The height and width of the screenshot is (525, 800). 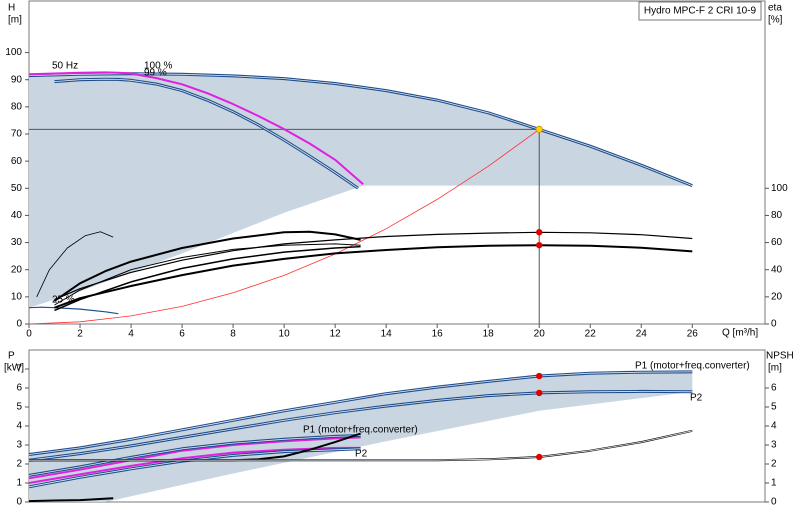 I want to click on y2-tick-label: 6, so click(x=774, y=388).